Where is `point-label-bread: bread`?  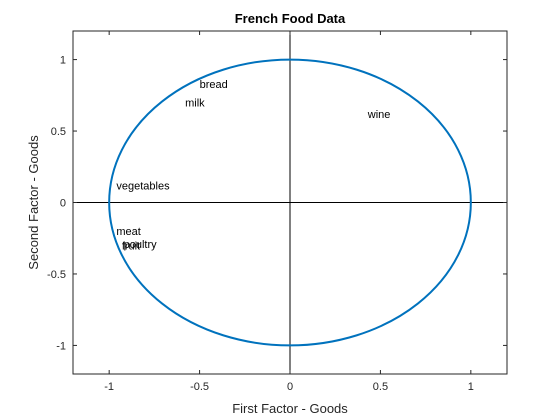
point-label-bread: bread is located at coordinates (214, 85).